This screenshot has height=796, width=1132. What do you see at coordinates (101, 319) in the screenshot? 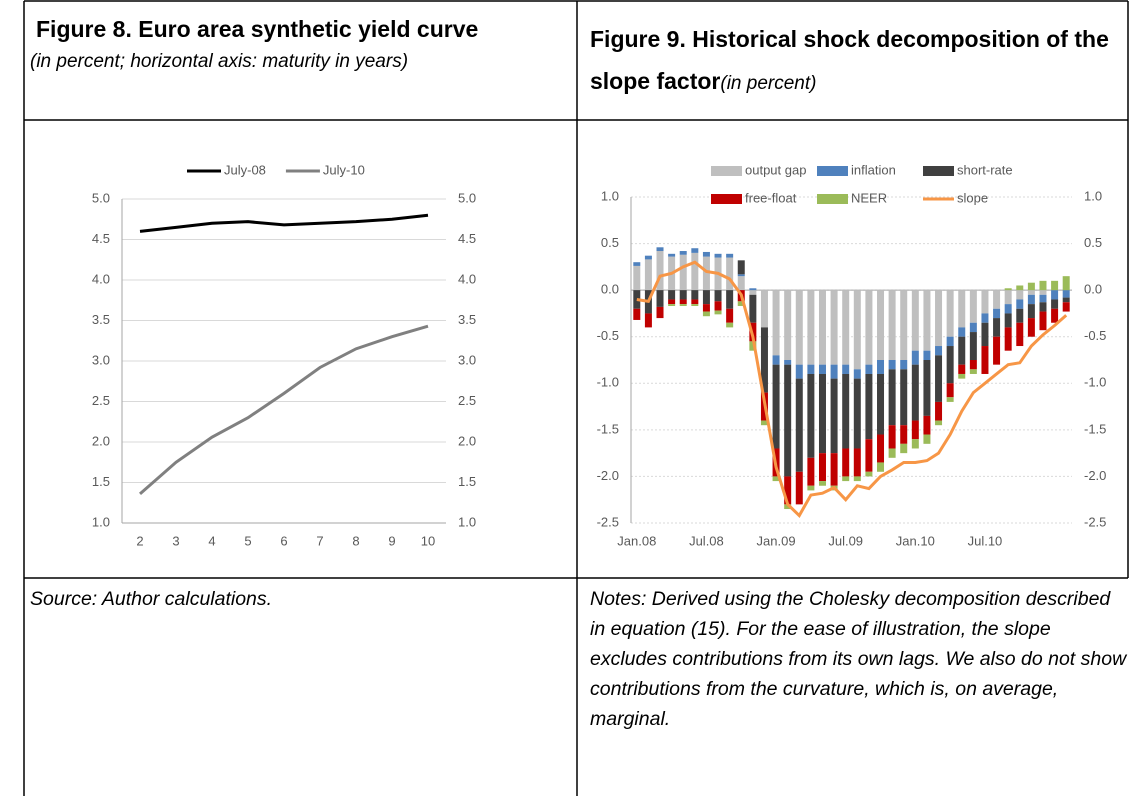
I see `y-tick-label: 3.5` at bounding box center [101, 319].